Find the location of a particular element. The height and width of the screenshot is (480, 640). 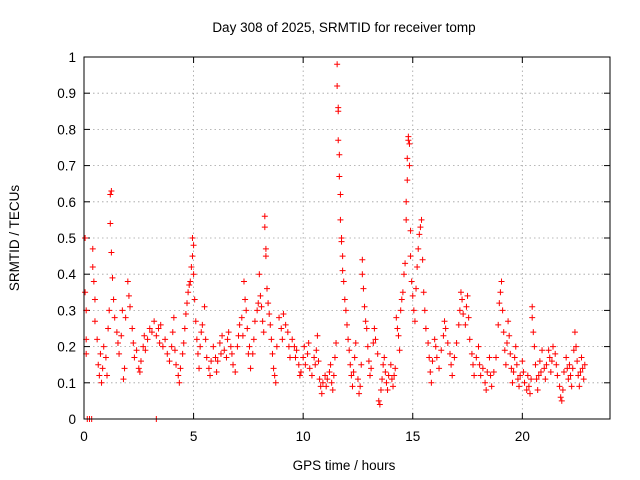

y-tick-label: 0.2 is located at coordinates (66, 347).